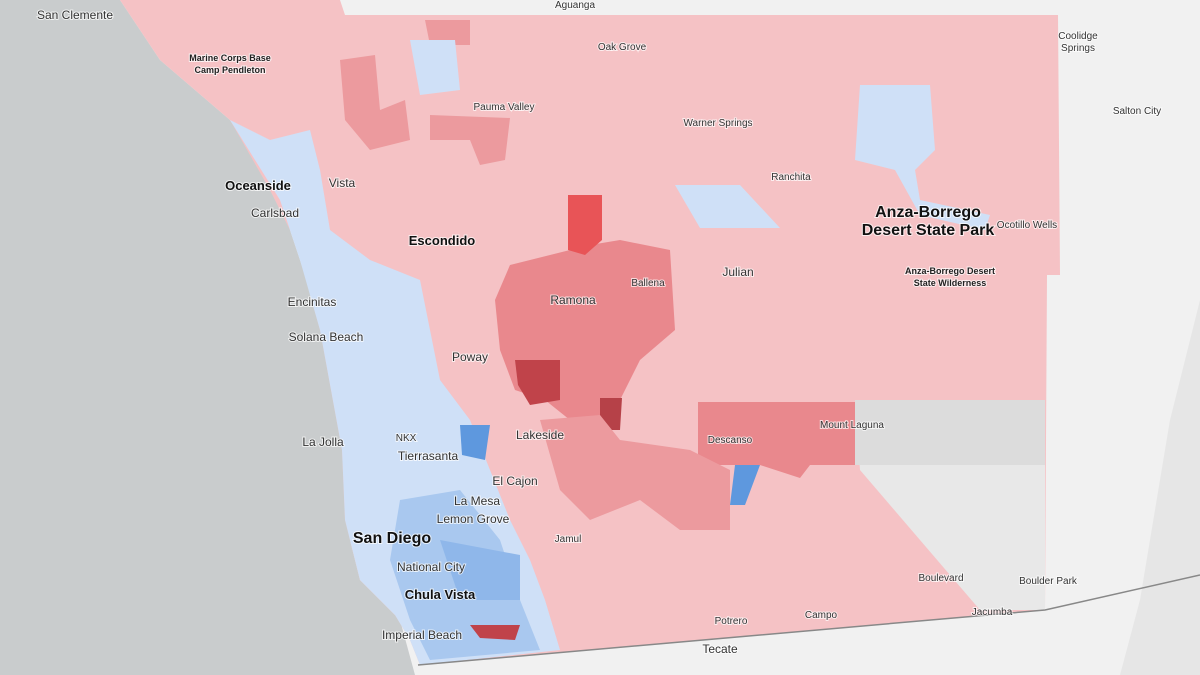  I want to click on place-label: Descanso, so click(730, 440).